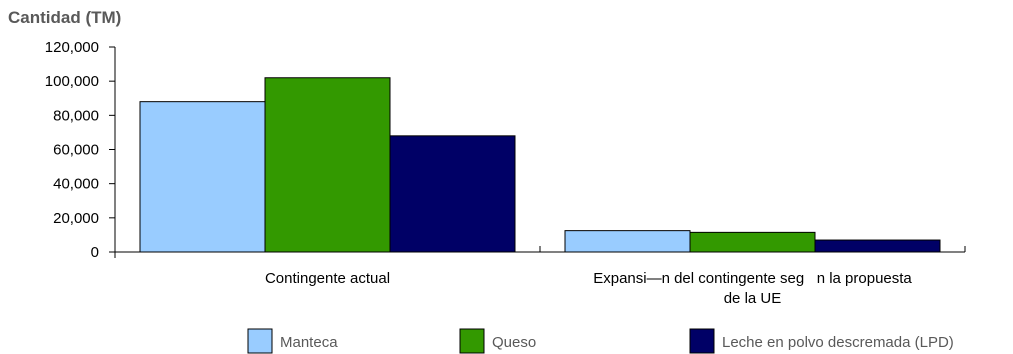  Describe the element at coordinates (76, 218) in the screenshot. I see `y-tick-label: 20,000` at that location.